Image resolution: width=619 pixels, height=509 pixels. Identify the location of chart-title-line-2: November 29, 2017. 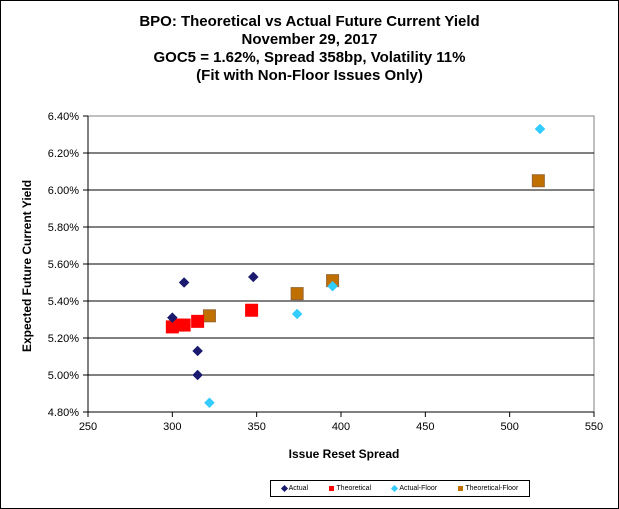
(309, 39).